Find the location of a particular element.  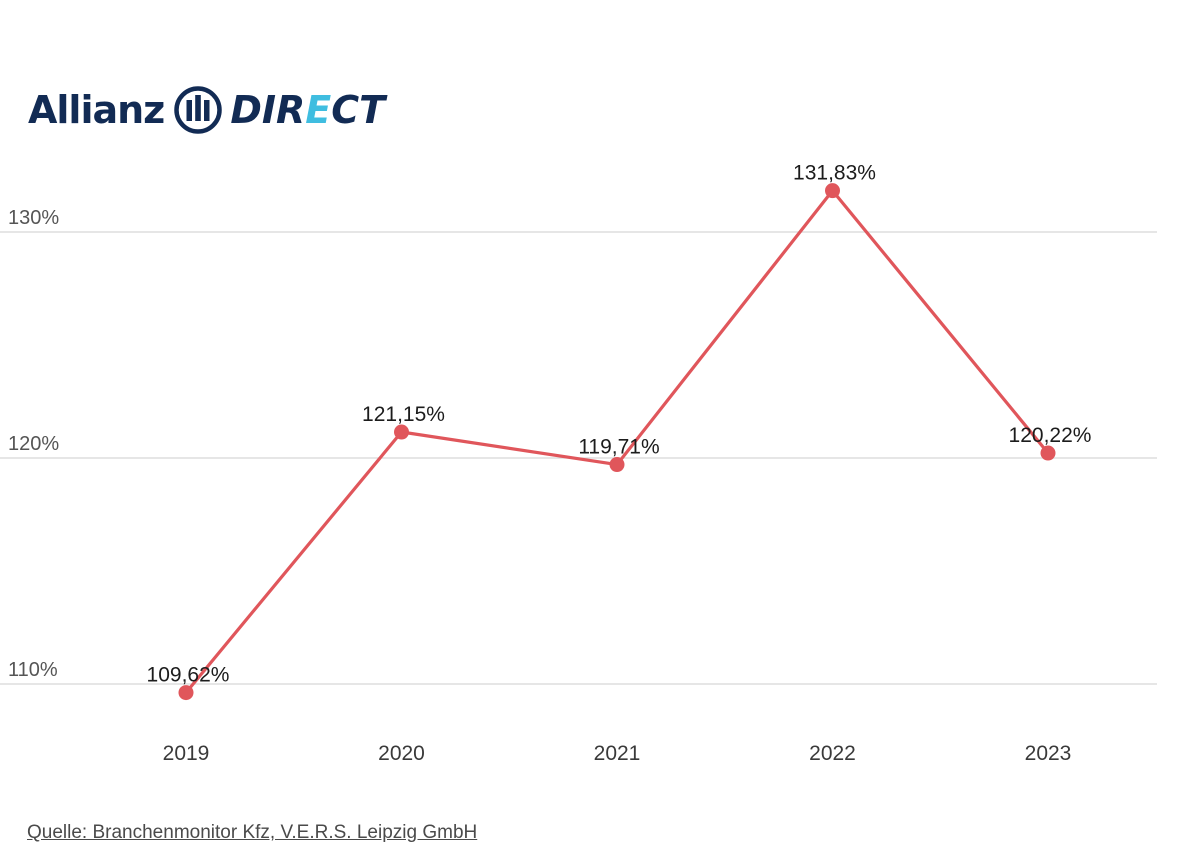

x-tick-label-2019: 2019 is located at coordinates (186, 753).